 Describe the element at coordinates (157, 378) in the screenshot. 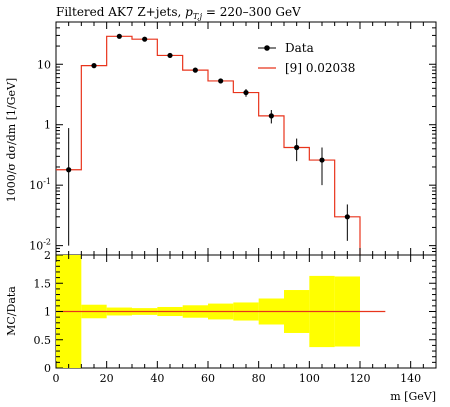

I see `x-tick-label: 40` at that location.